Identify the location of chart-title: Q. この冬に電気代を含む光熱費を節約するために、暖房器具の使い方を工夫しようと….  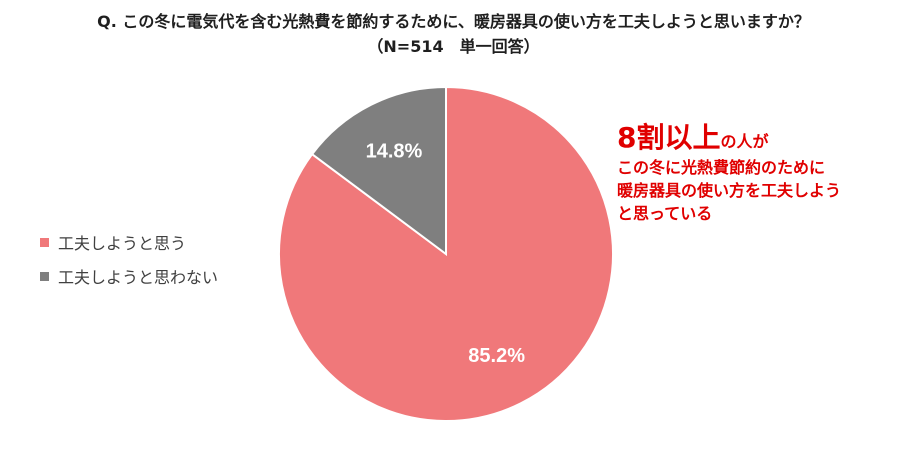
(453, 21).